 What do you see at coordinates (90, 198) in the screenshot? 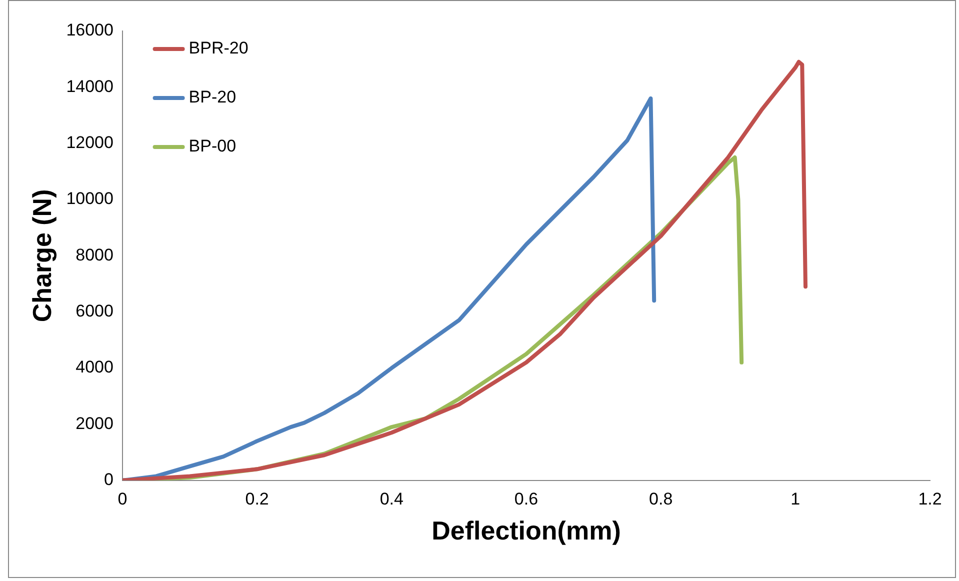
I see `y-tick-label: 10000` at bounding box center [90, 198].